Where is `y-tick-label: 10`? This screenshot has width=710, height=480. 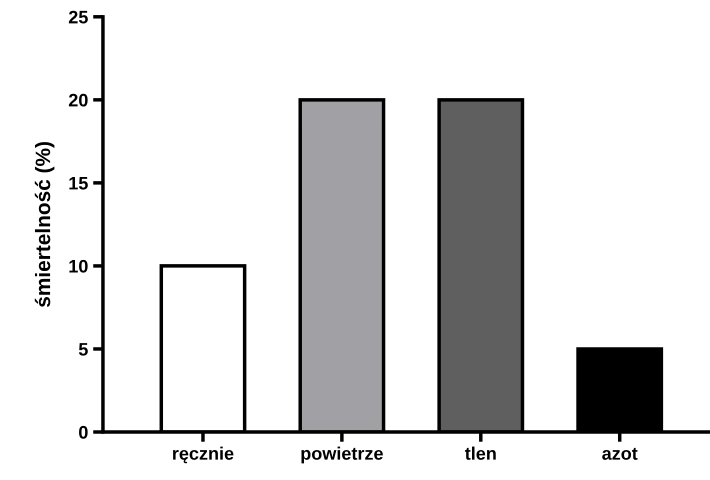 y-tick-label: 10 is located at coordinates (78, 266).